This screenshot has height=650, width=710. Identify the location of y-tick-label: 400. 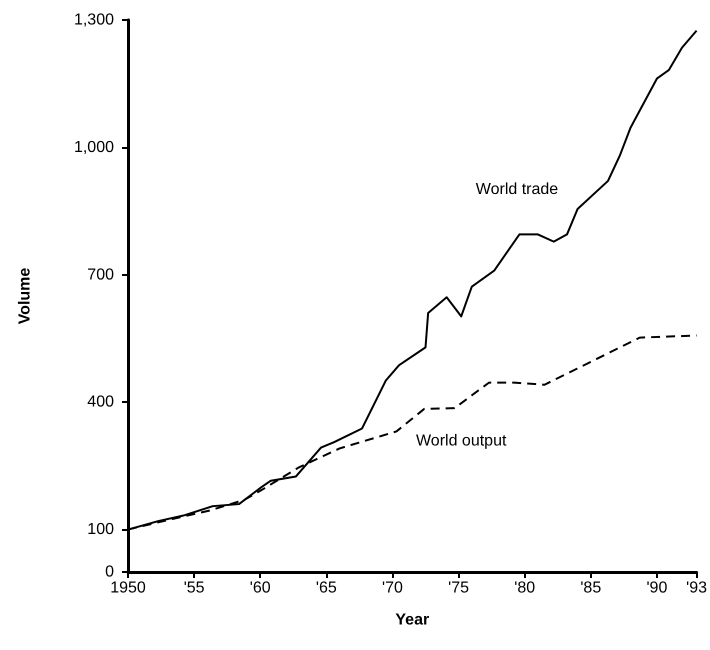
(100, 402).